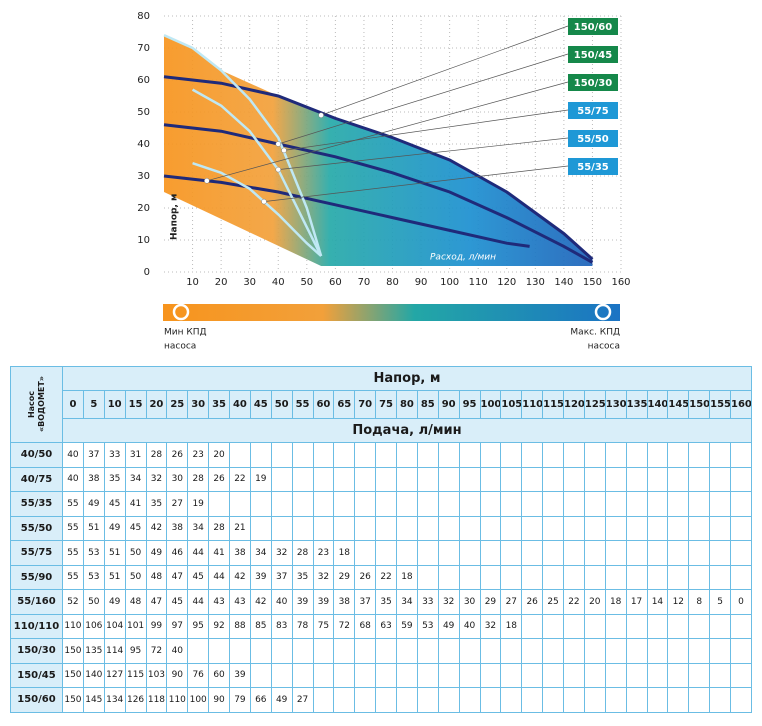  I want to click on flow-value: 5, so click(720, 602).